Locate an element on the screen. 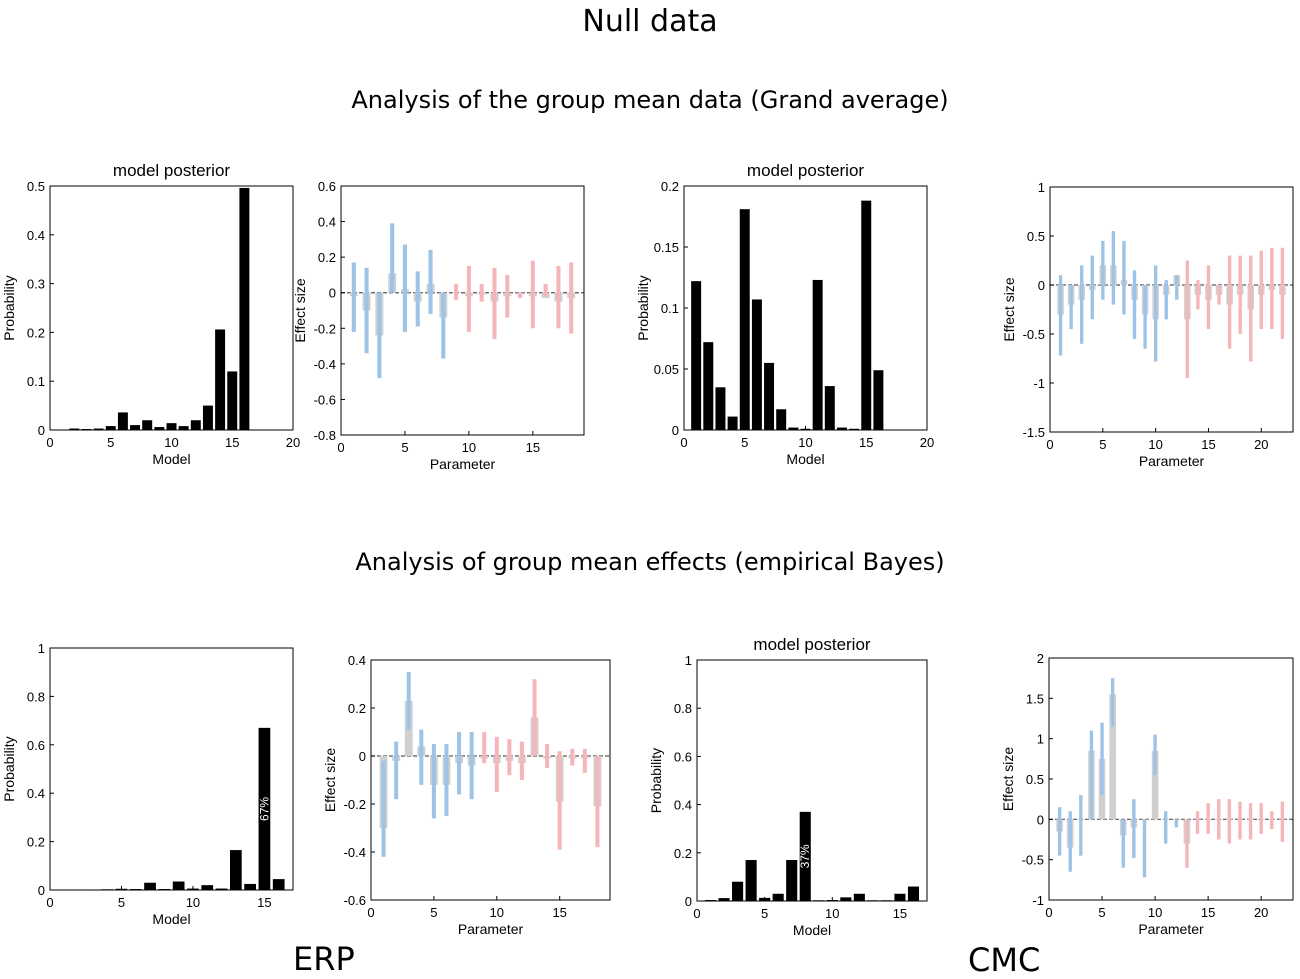 The width and height of the screenshot is (1300, 979). y-tick-label: -0.5 is located at coordinates (1034, 334).